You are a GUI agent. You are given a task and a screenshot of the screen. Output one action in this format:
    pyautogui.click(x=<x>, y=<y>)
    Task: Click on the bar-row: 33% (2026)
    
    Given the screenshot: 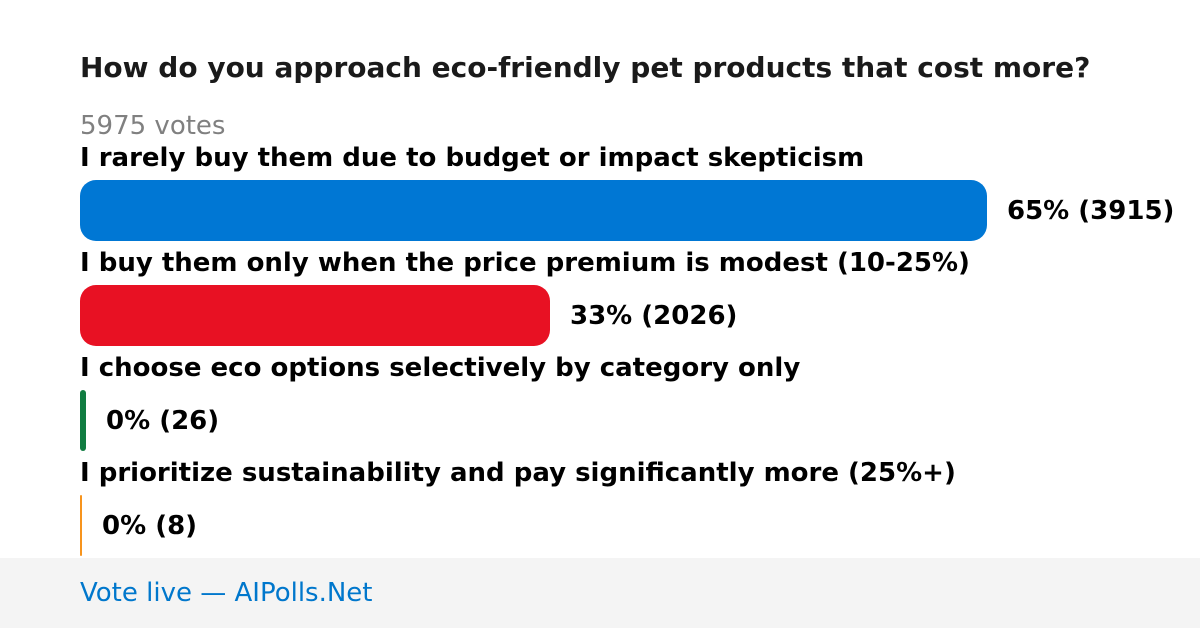 What is the action you would take?
    pyautogui.click(x=408, y=315)
    